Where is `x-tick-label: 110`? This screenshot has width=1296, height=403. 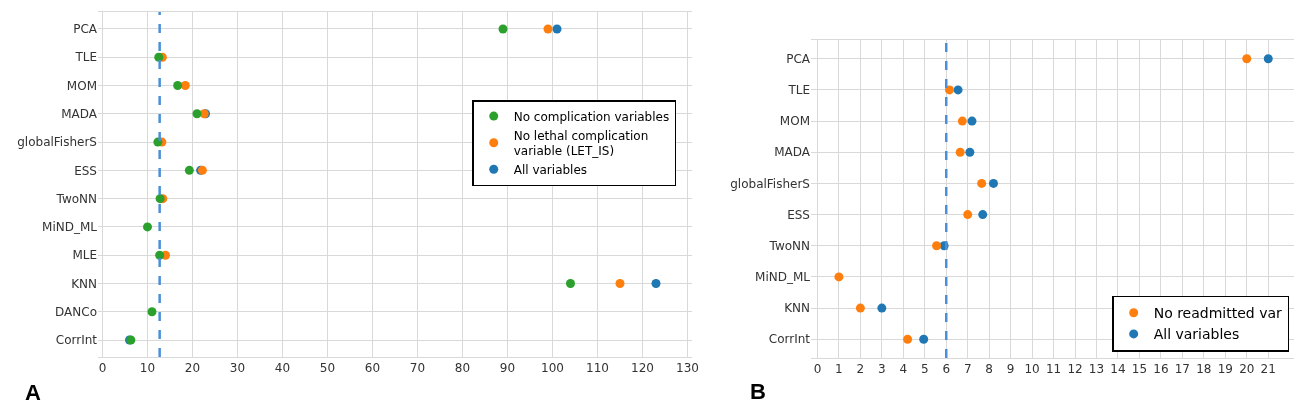
x-tick-label: 110 is located at coordinates (597, 368).